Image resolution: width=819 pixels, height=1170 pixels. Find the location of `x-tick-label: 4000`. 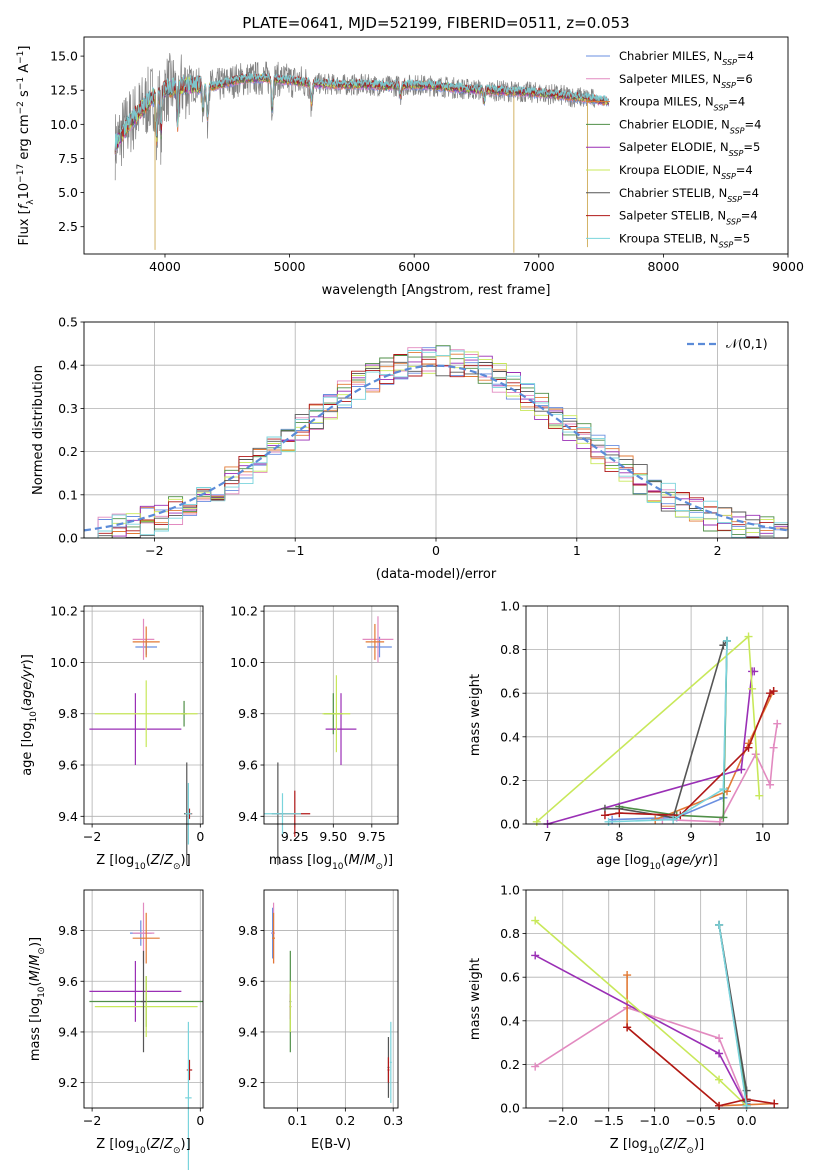

x-tick-label: 4000 is located at coordinates (165, 266).